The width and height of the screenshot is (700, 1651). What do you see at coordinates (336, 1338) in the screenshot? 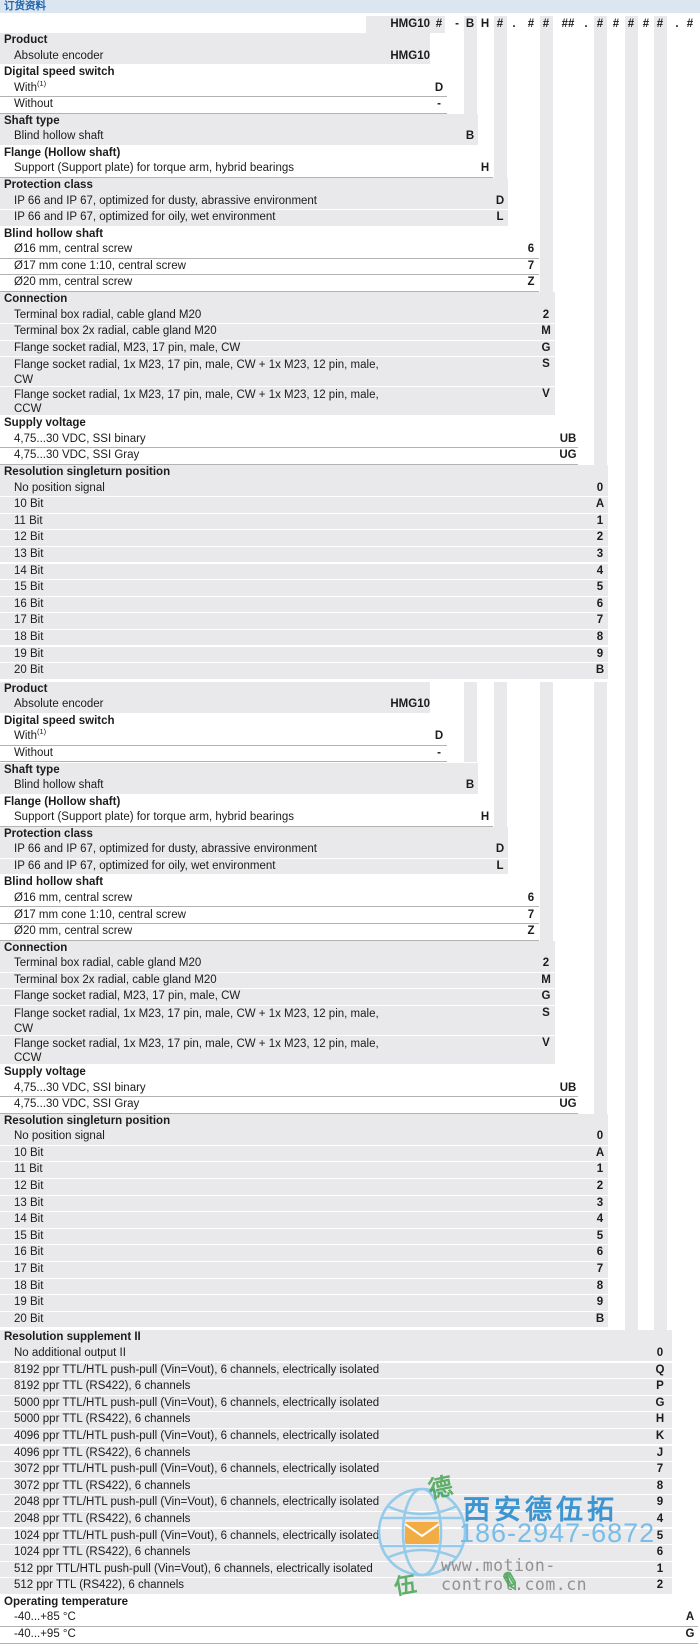
I see `section-header: Resolution supplement II` at bounding box center [336, 1338].